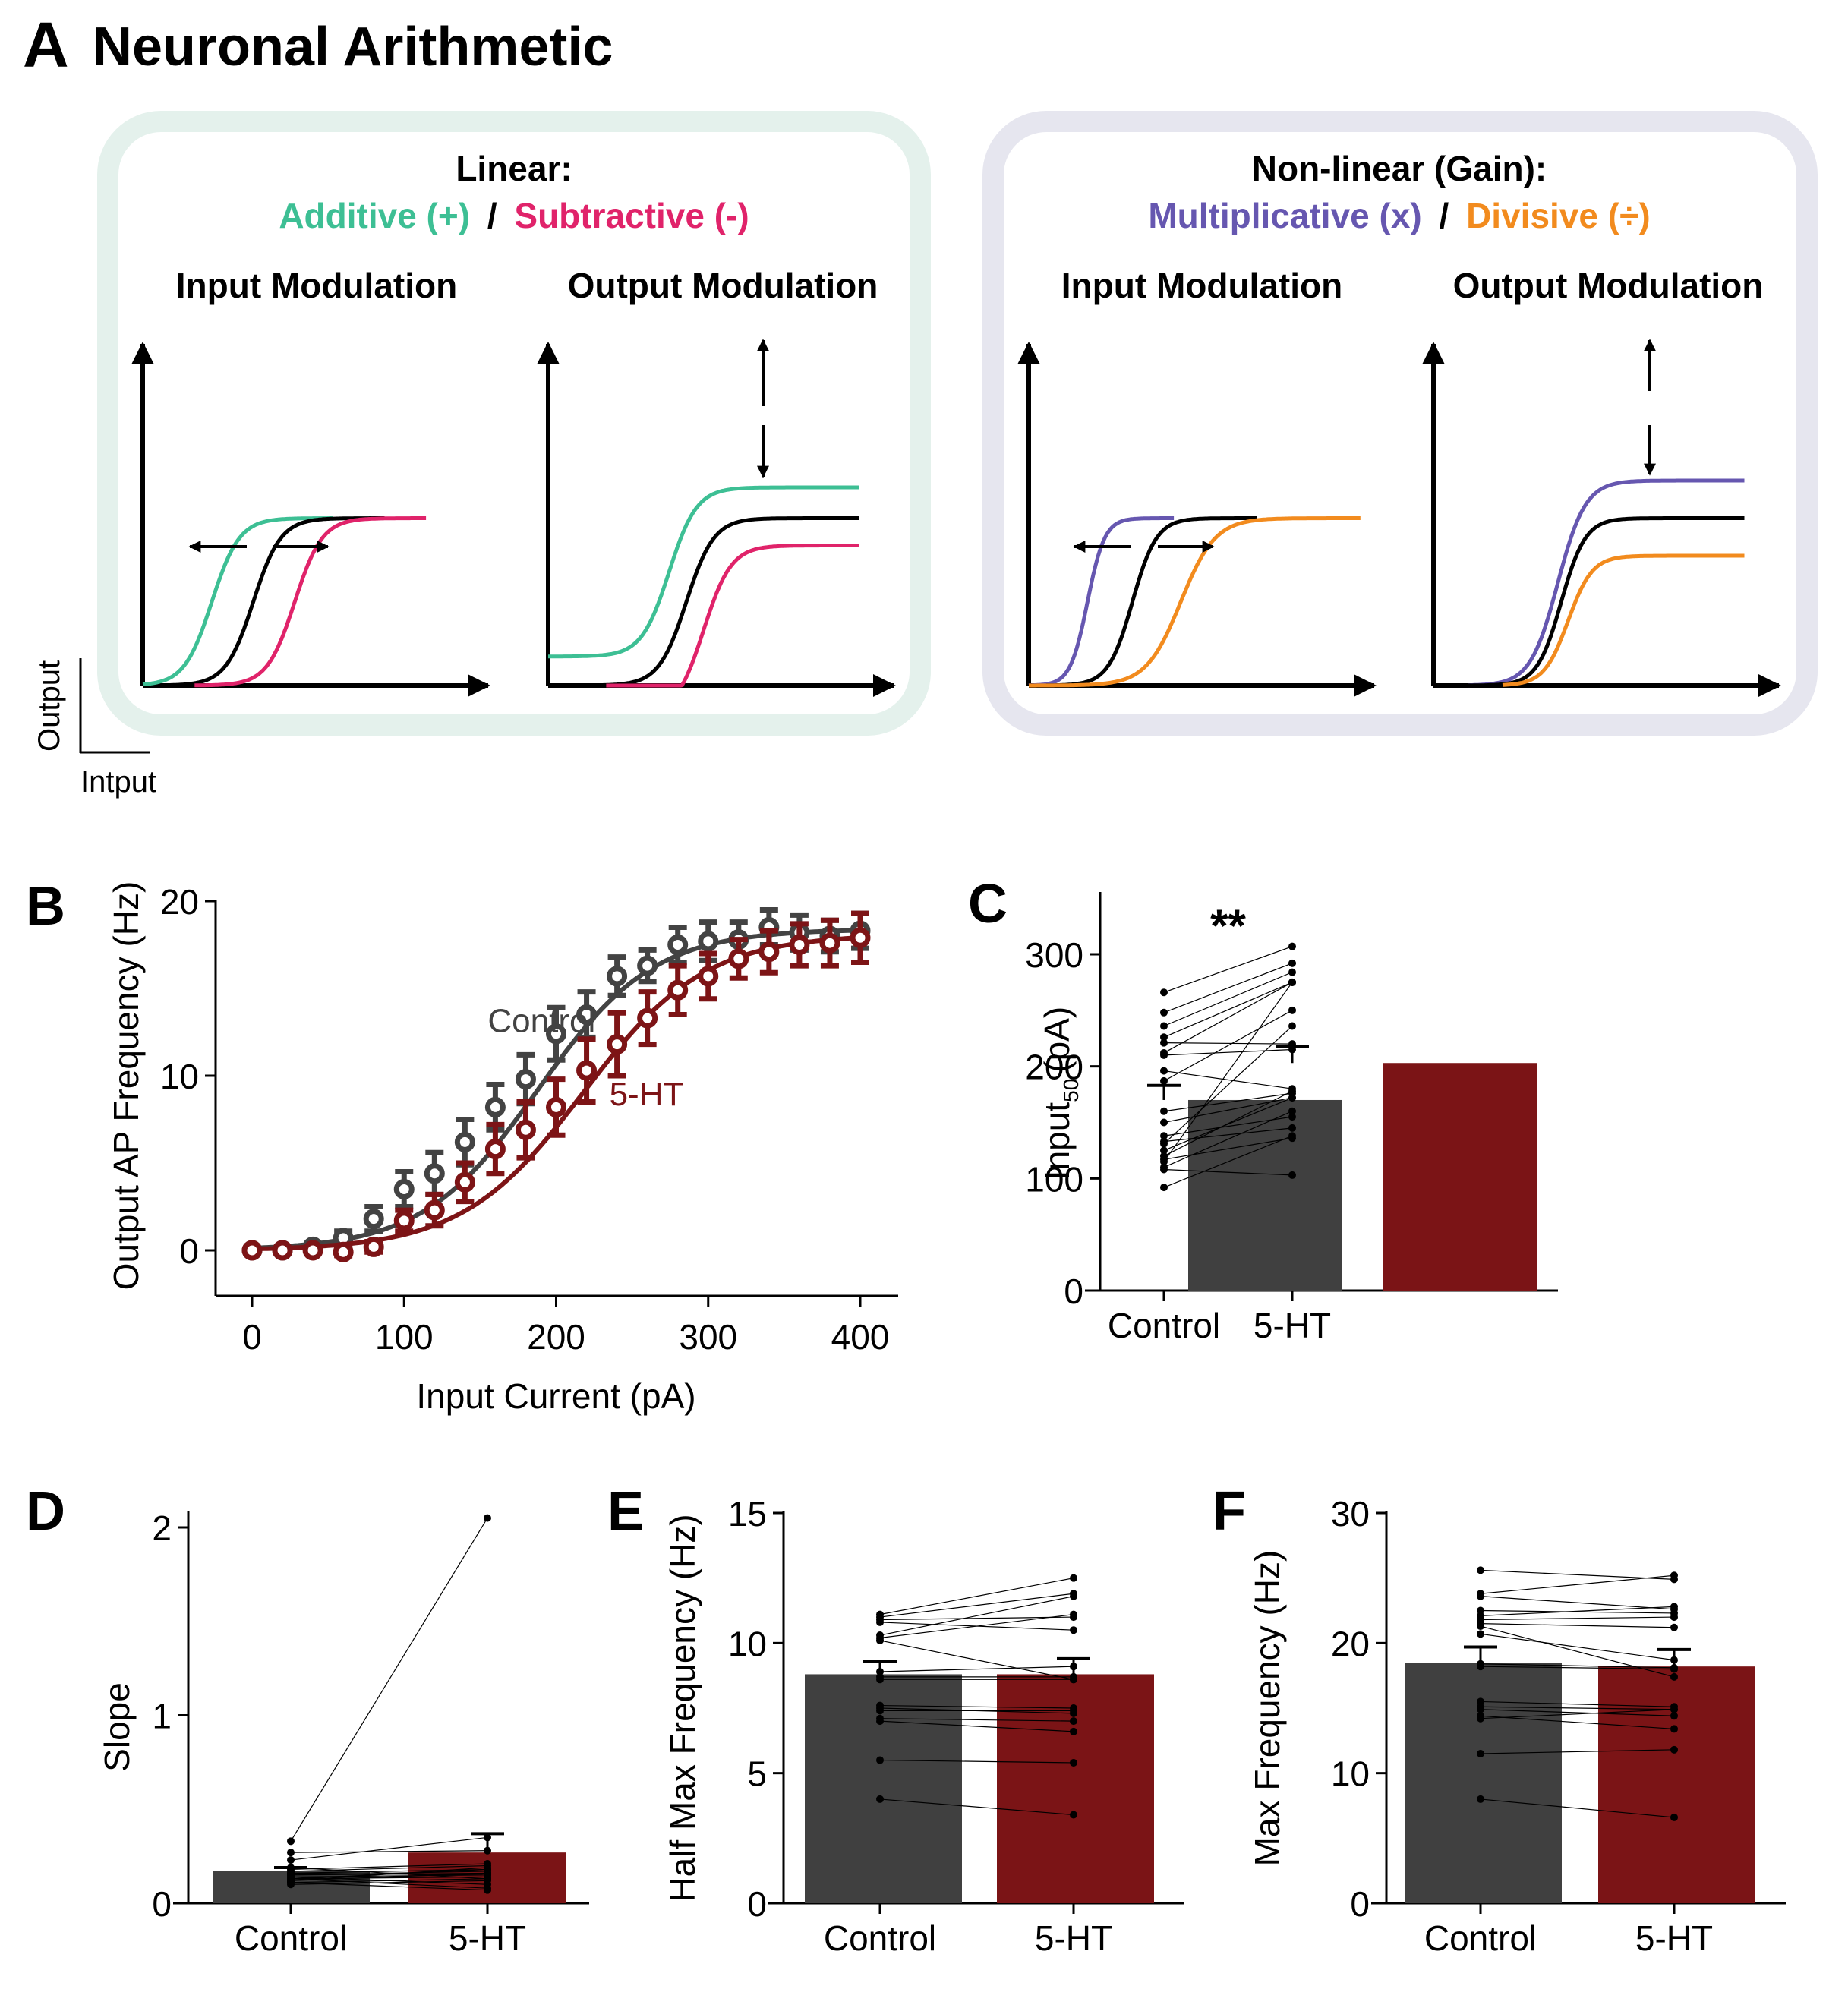 The height and width of the screenshot is (1989, 1848). Describe the element at coordinates (1399, 168) in the screenshot. I see `gain-heading: Non-linear (Gain):` at that location.